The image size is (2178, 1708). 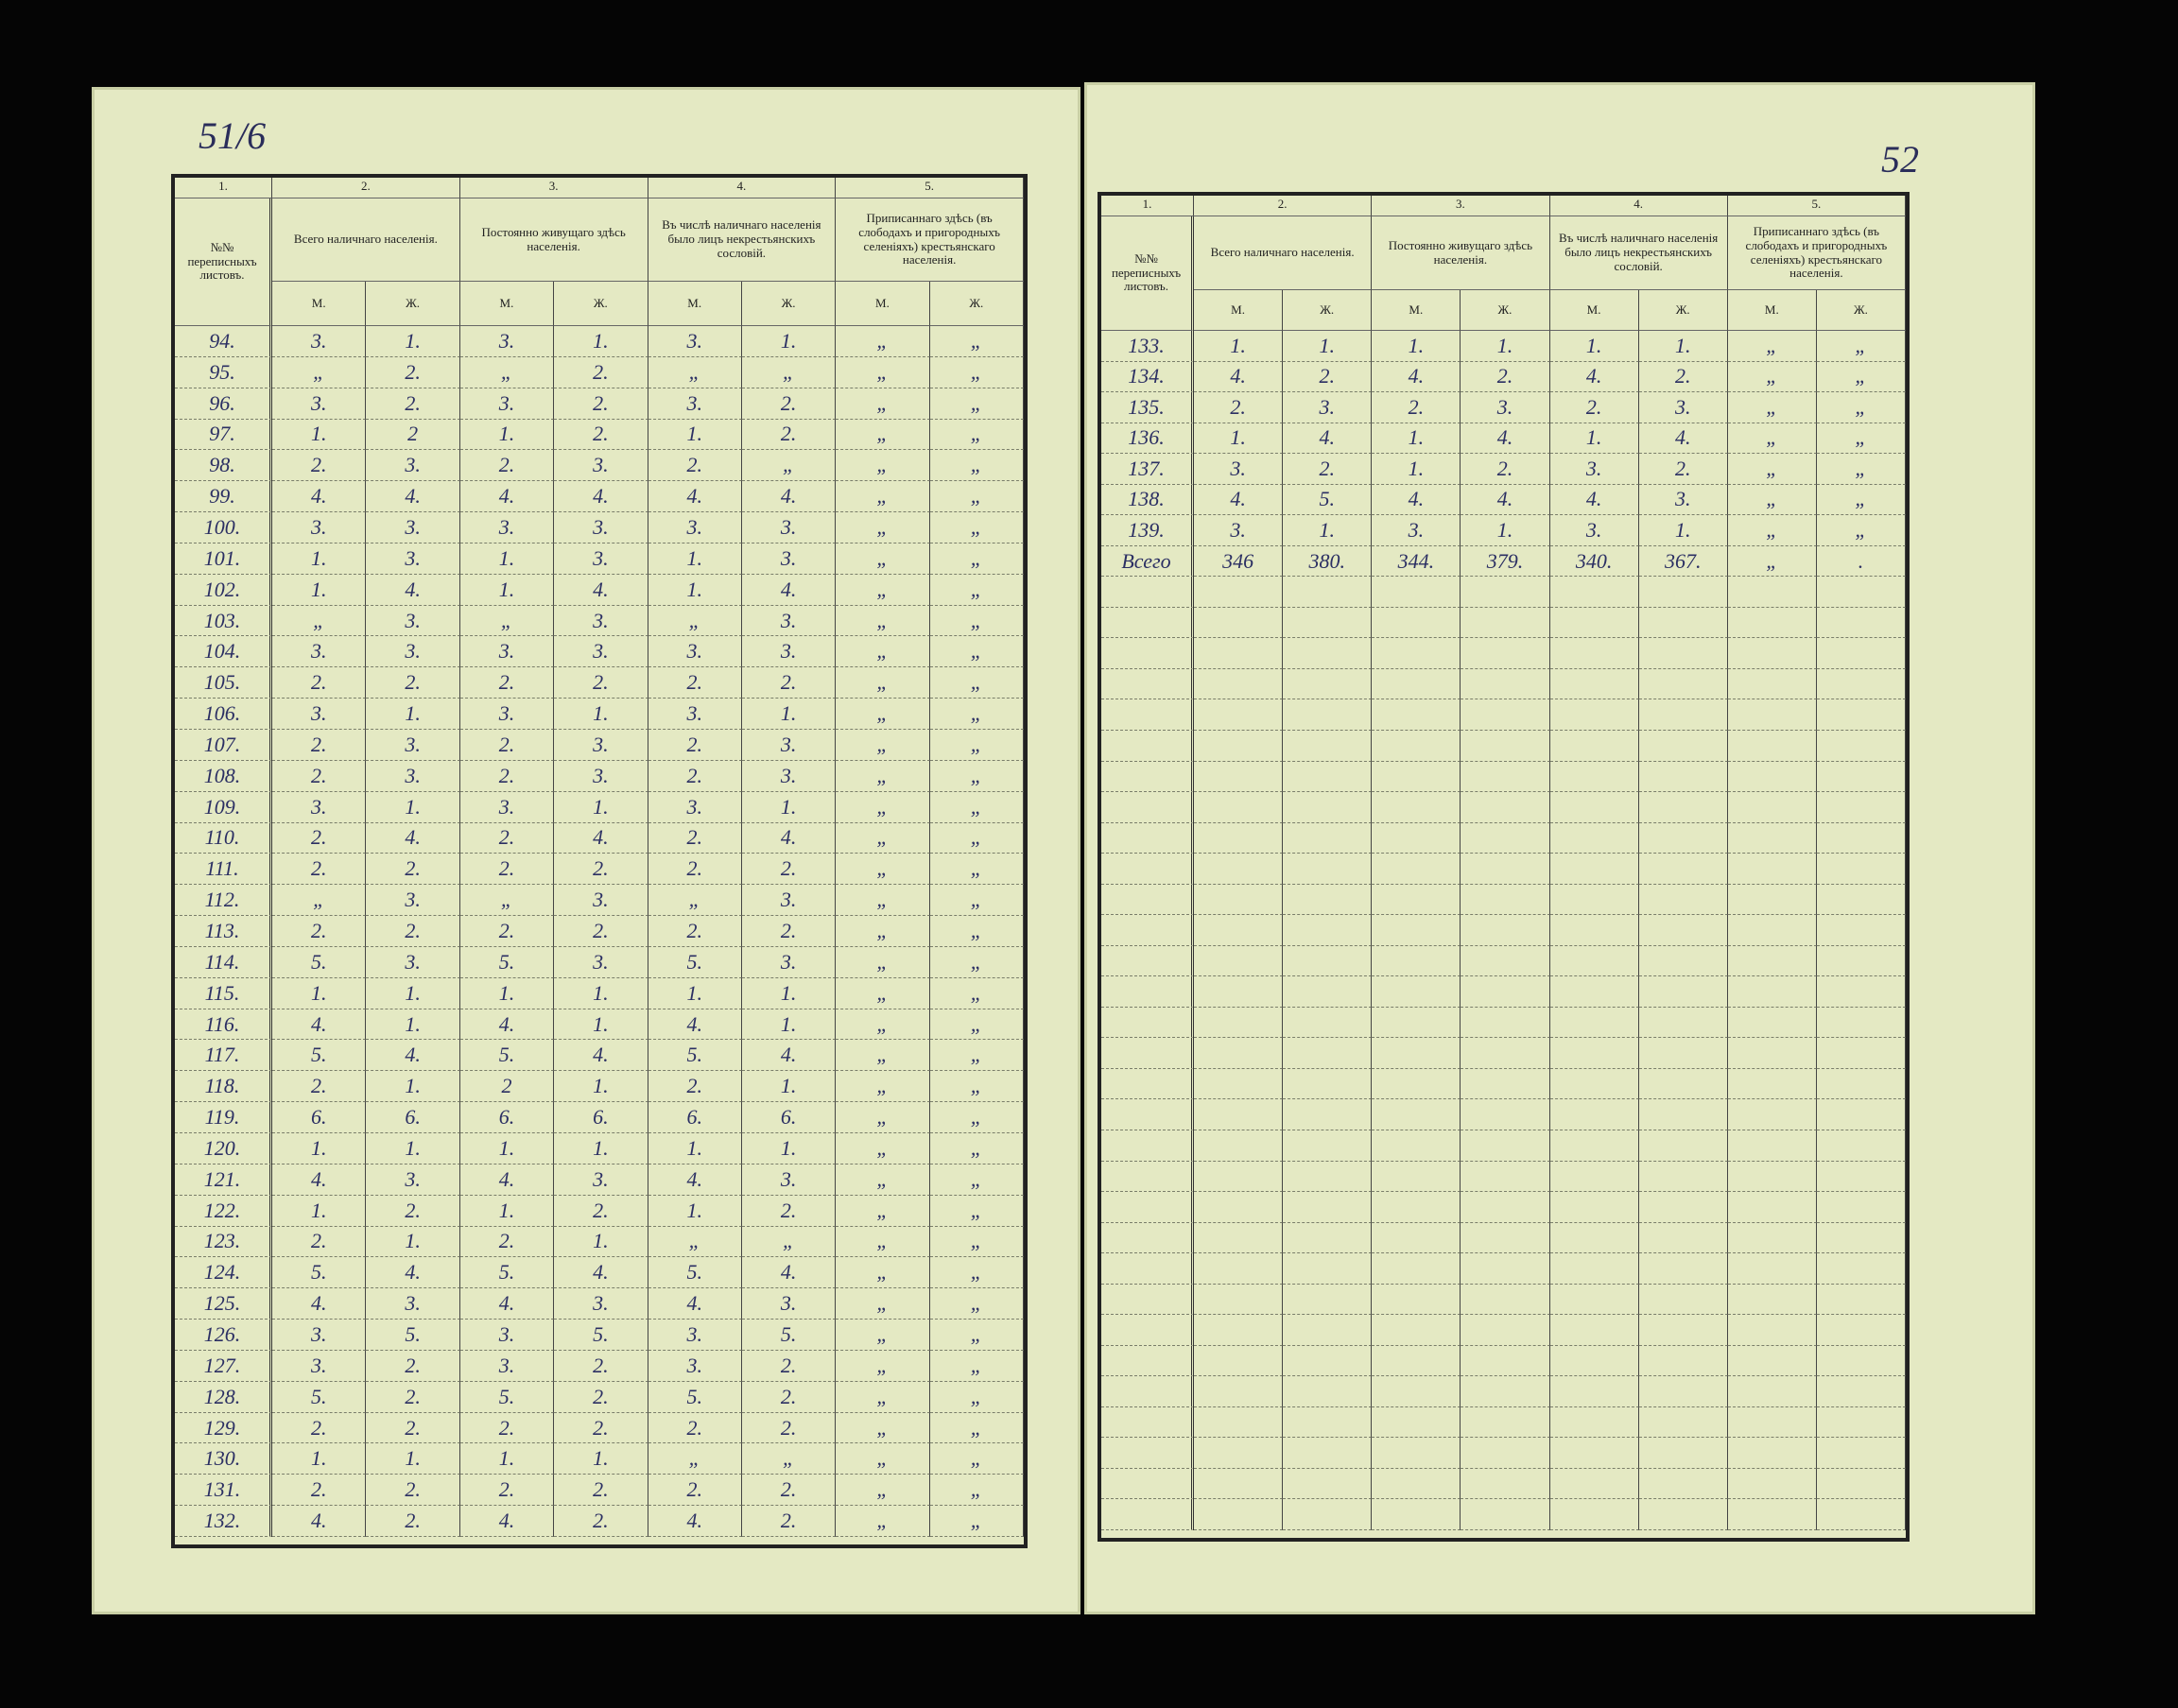 What do you see at coordinates (223, 1397) in the screenshot?
I see `table-cell: 128.` at bounding box center [223, 1397].